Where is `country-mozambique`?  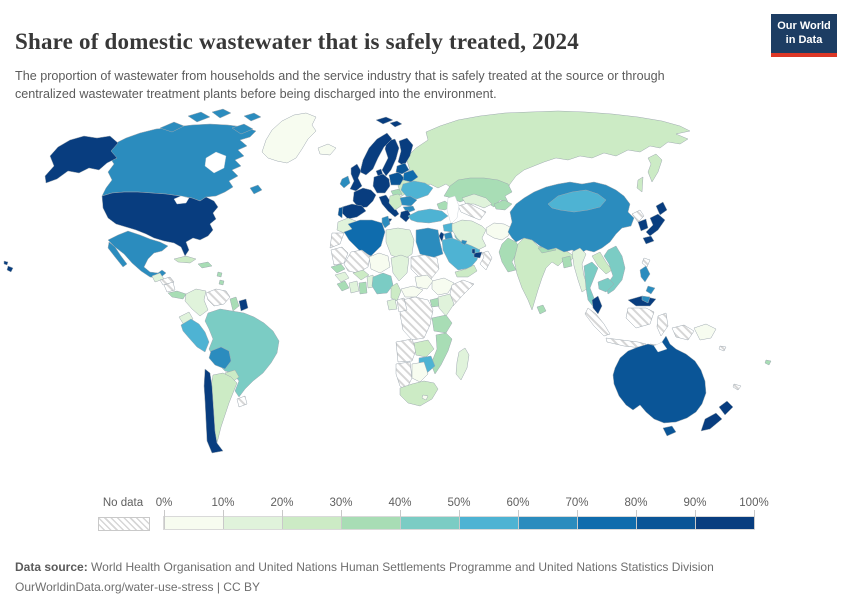 country-mozambique is located at coordinates (441, 353).